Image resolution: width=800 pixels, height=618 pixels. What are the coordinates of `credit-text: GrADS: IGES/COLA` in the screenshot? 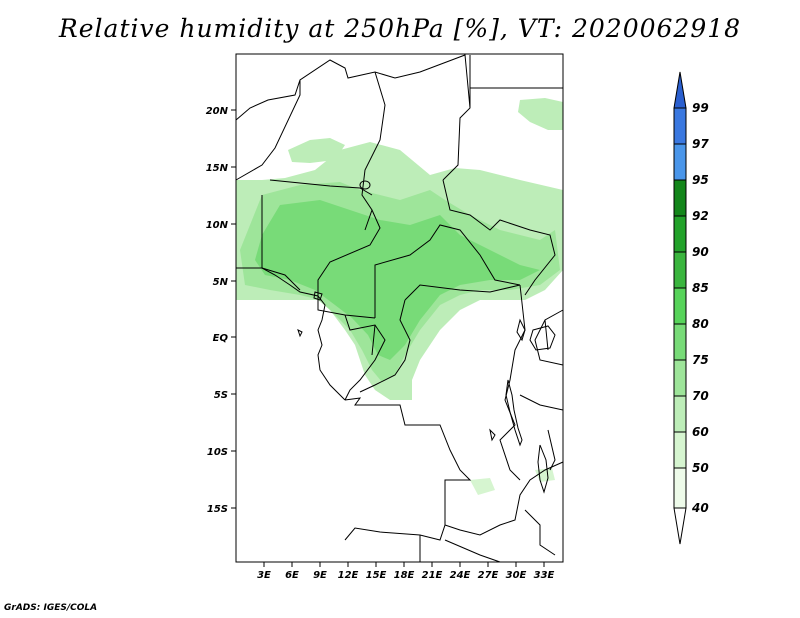 It's located at (51, 608).